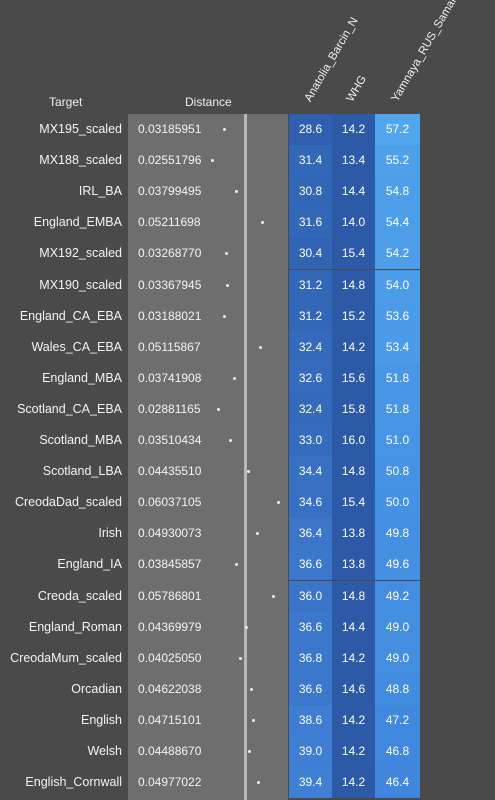  What do you see at coordinates (82, 377) in the screenshot?
I see `target-label: England_MBA` at bounding box center [82, 377].